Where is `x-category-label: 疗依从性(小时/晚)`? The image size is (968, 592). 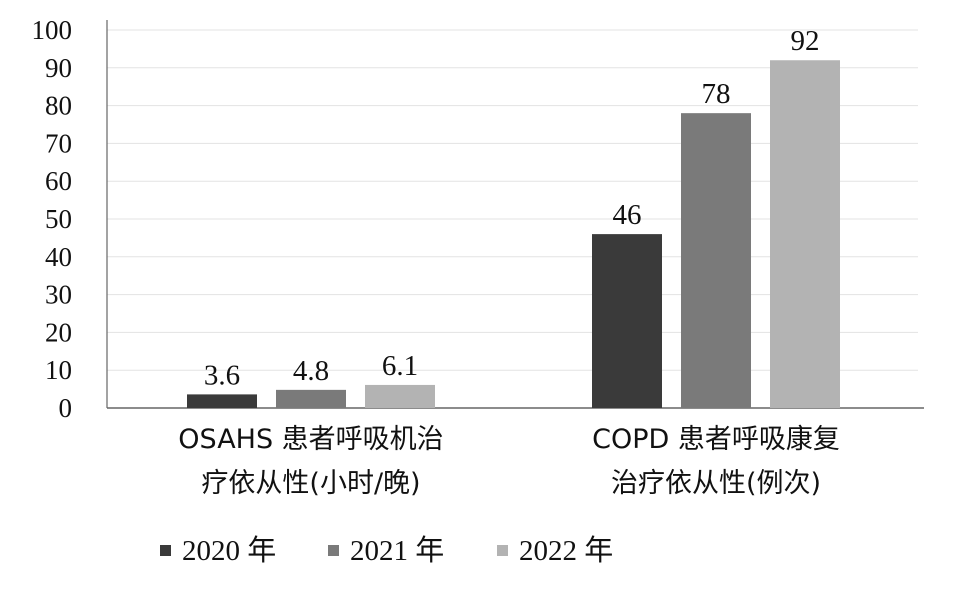
x-category-label: 疗依从性(小时/晚) is located at coordinates (310, 483).